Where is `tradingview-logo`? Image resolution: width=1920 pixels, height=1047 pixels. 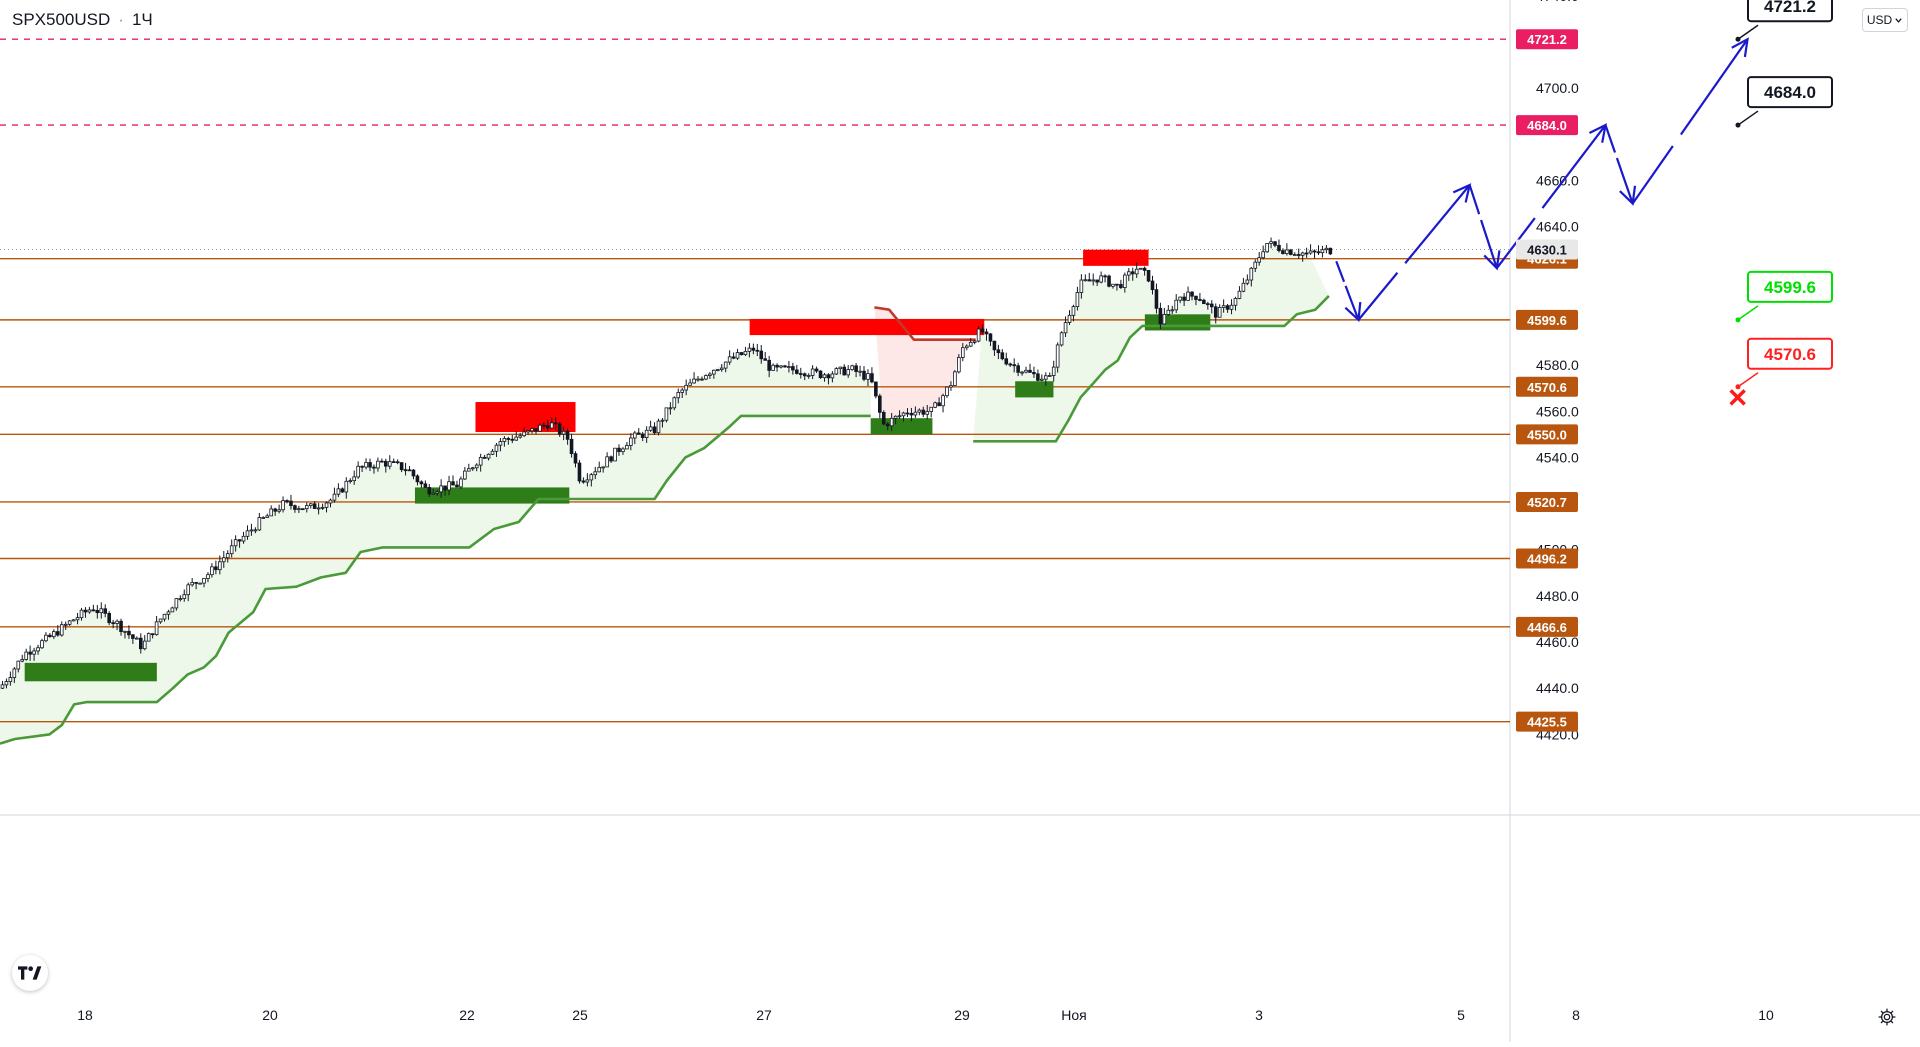
tradingview-logo is located at coordinates (30, 973).